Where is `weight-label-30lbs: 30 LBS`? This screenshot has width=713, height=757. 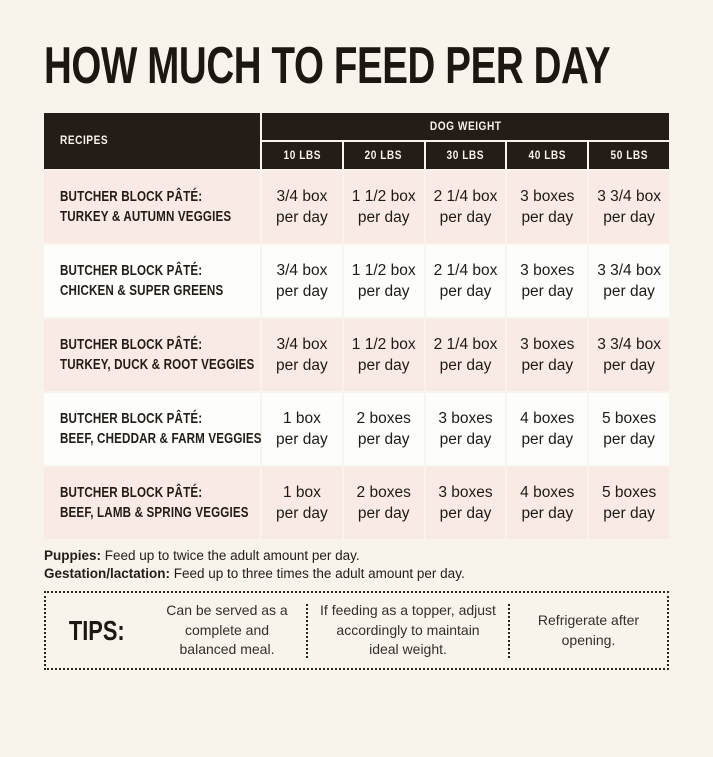
weight-label-30lbs: 30 LBS is located at coordinates (465, 155).